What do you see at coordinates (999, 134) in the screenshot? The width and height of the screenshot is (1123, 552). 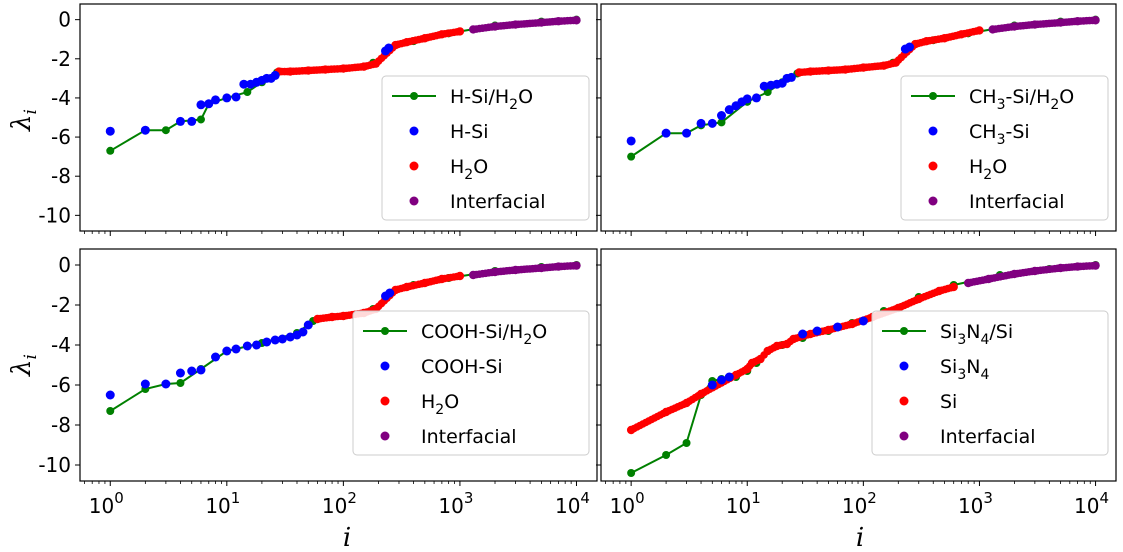 I see `legend-label: CH3-Si` at bounding box center [999, 134].